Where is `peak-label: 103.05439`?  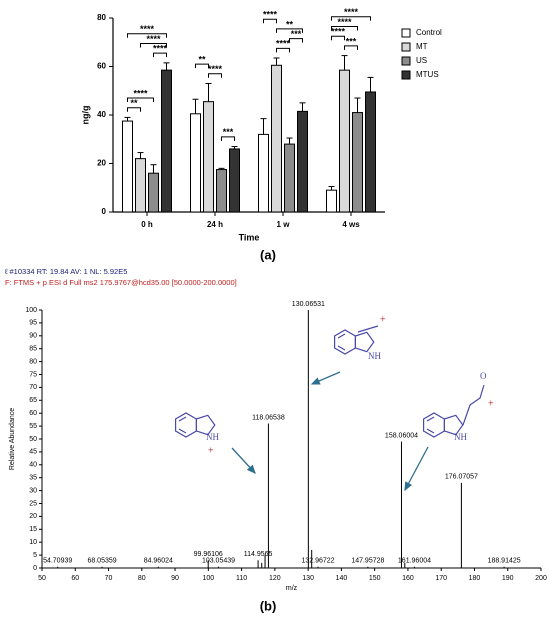
peak-label: 103.05439 is located at coordinates (218, 561).